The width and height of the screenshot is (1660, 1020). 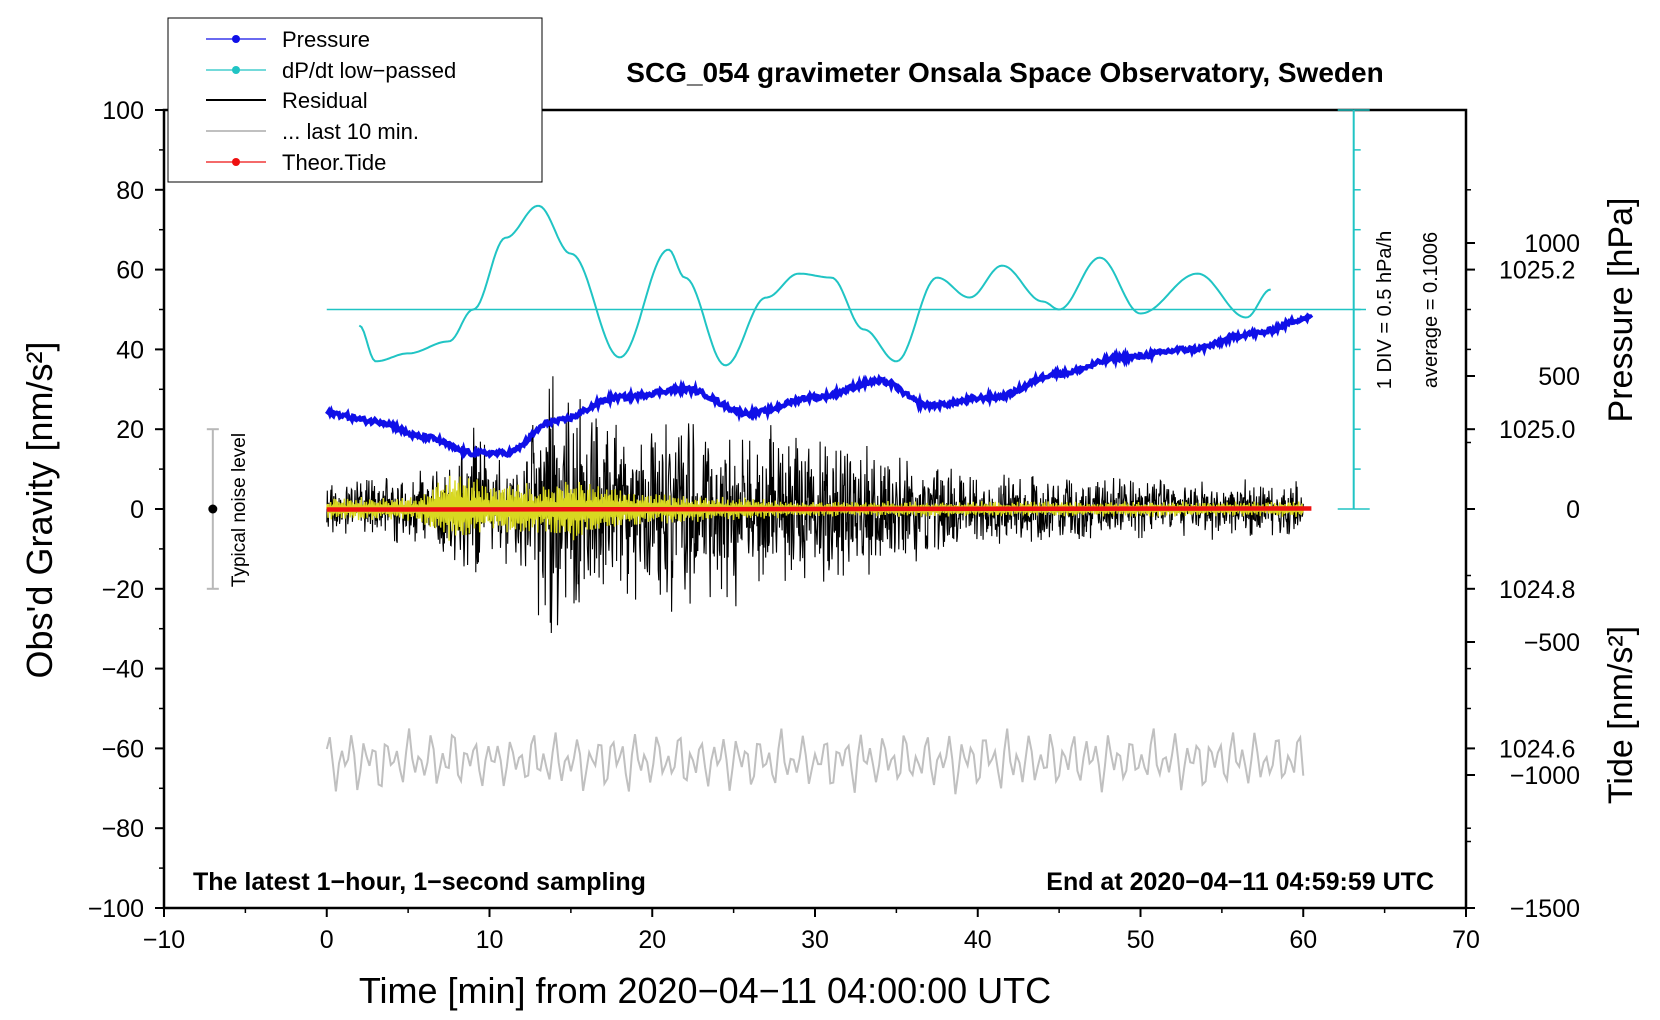 What do you see at coordinates (137, 510) in the screenshot?
I see `y-tick-label: 0` at bounding box center [137, 510].